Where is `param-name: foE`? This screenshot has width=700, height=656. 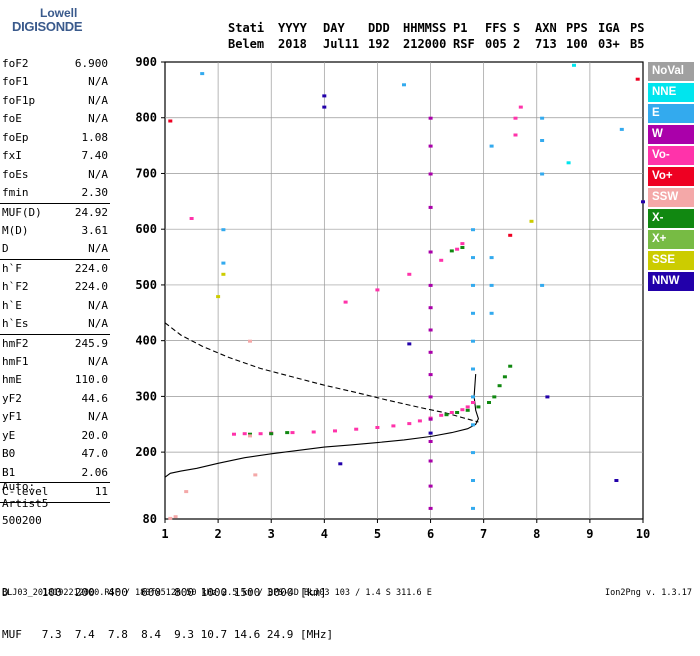 param-name: foE is located at coordinates (12, 119).